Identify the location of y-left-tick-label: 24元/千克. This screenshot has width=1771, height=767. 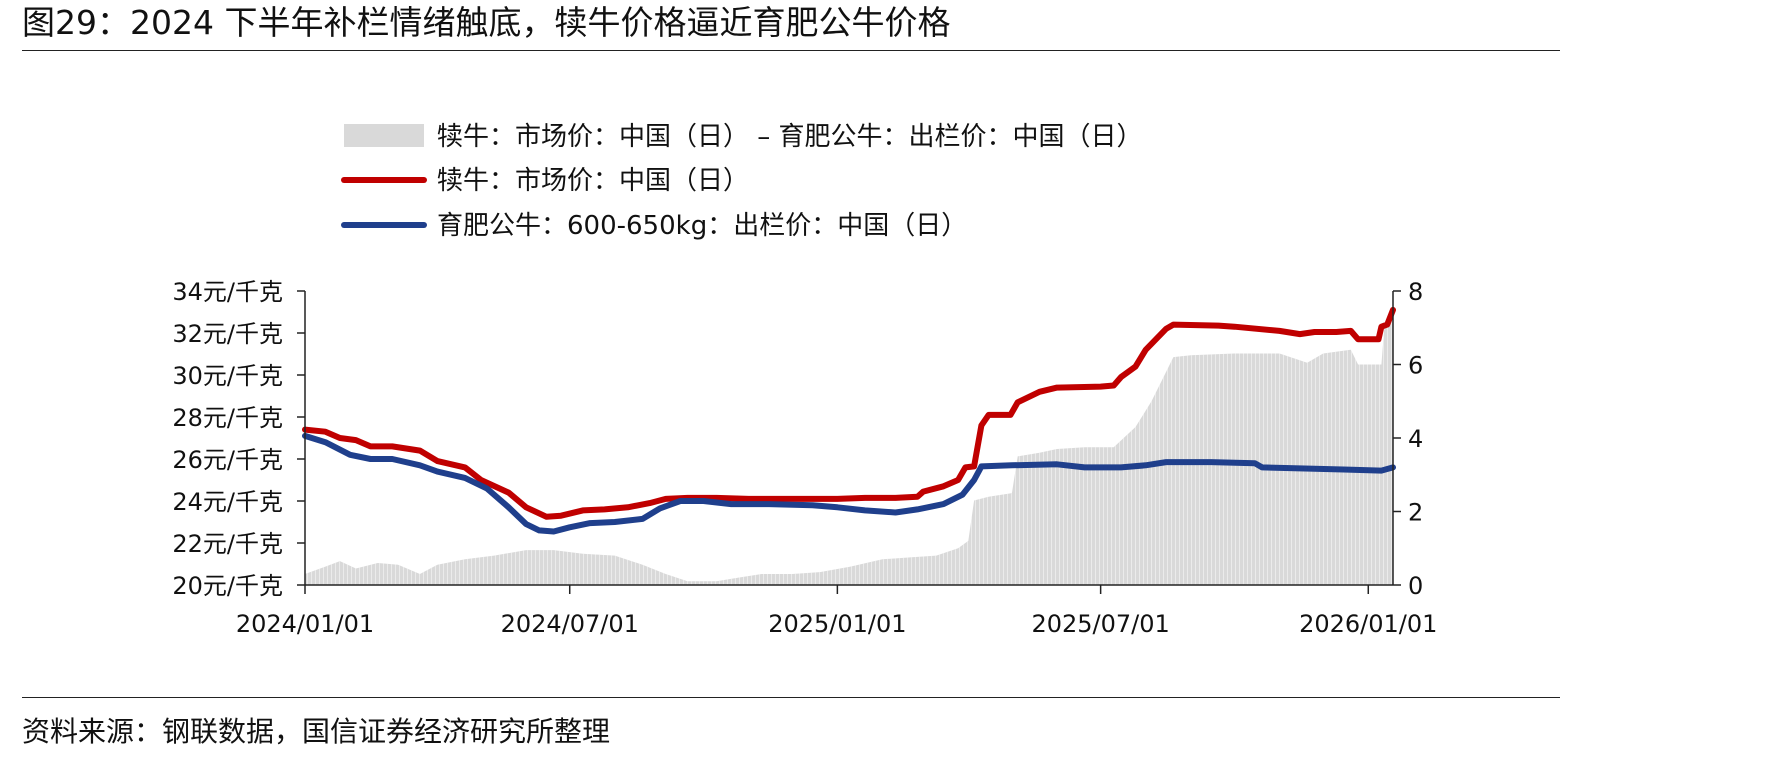
(227, 502).